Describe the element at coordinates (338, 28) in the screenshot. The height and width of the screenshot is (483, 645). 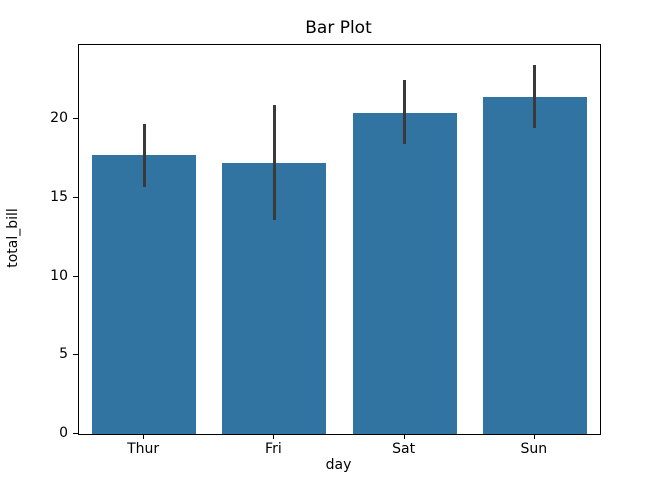
I see `chart-title: Bar Plot` at that location.